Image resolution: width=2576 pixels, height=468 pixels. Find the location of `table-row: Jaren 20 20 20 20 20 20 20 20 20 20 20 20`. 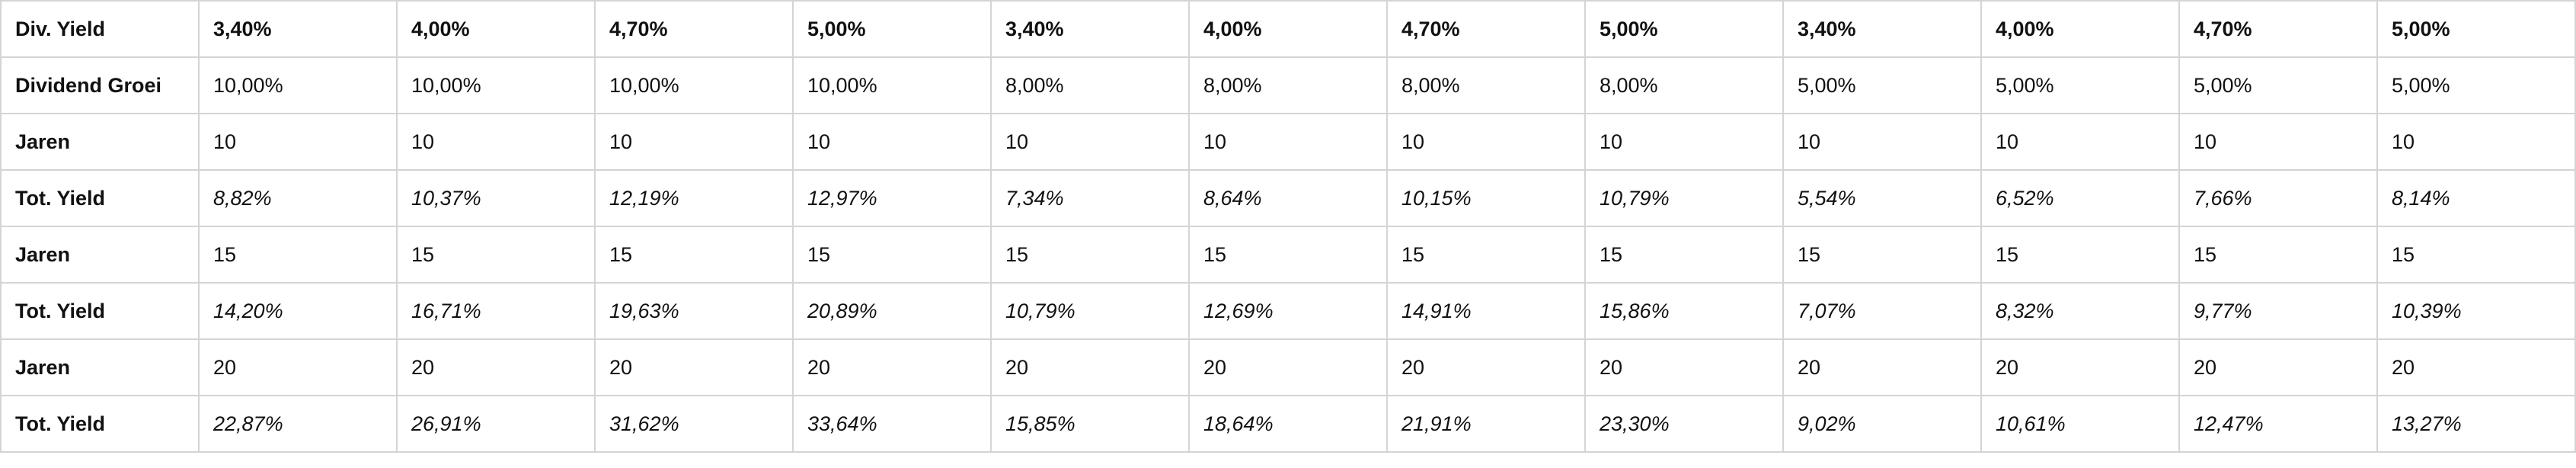

table-row: Jaren 20 20 20 20 20 20 20 20 20 20 20 20 is located at coordinates (1288, 367).